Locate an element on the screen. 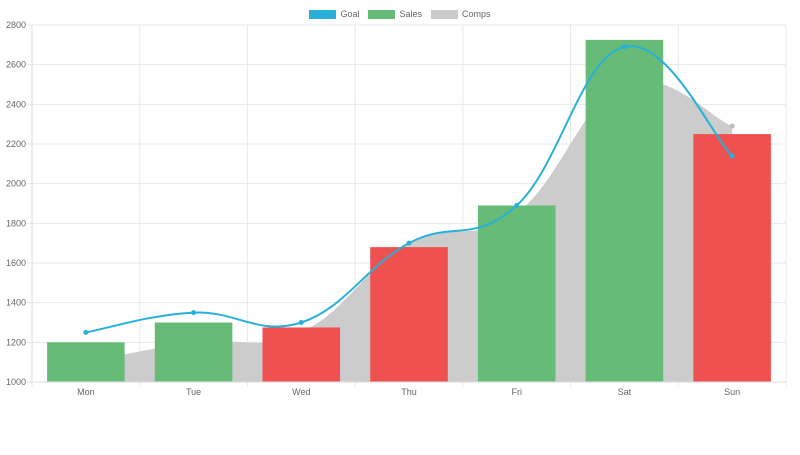 The width and height of the screenshot is (800, 455). legend-item-sales: Sales is located at coordinates (395, 14).